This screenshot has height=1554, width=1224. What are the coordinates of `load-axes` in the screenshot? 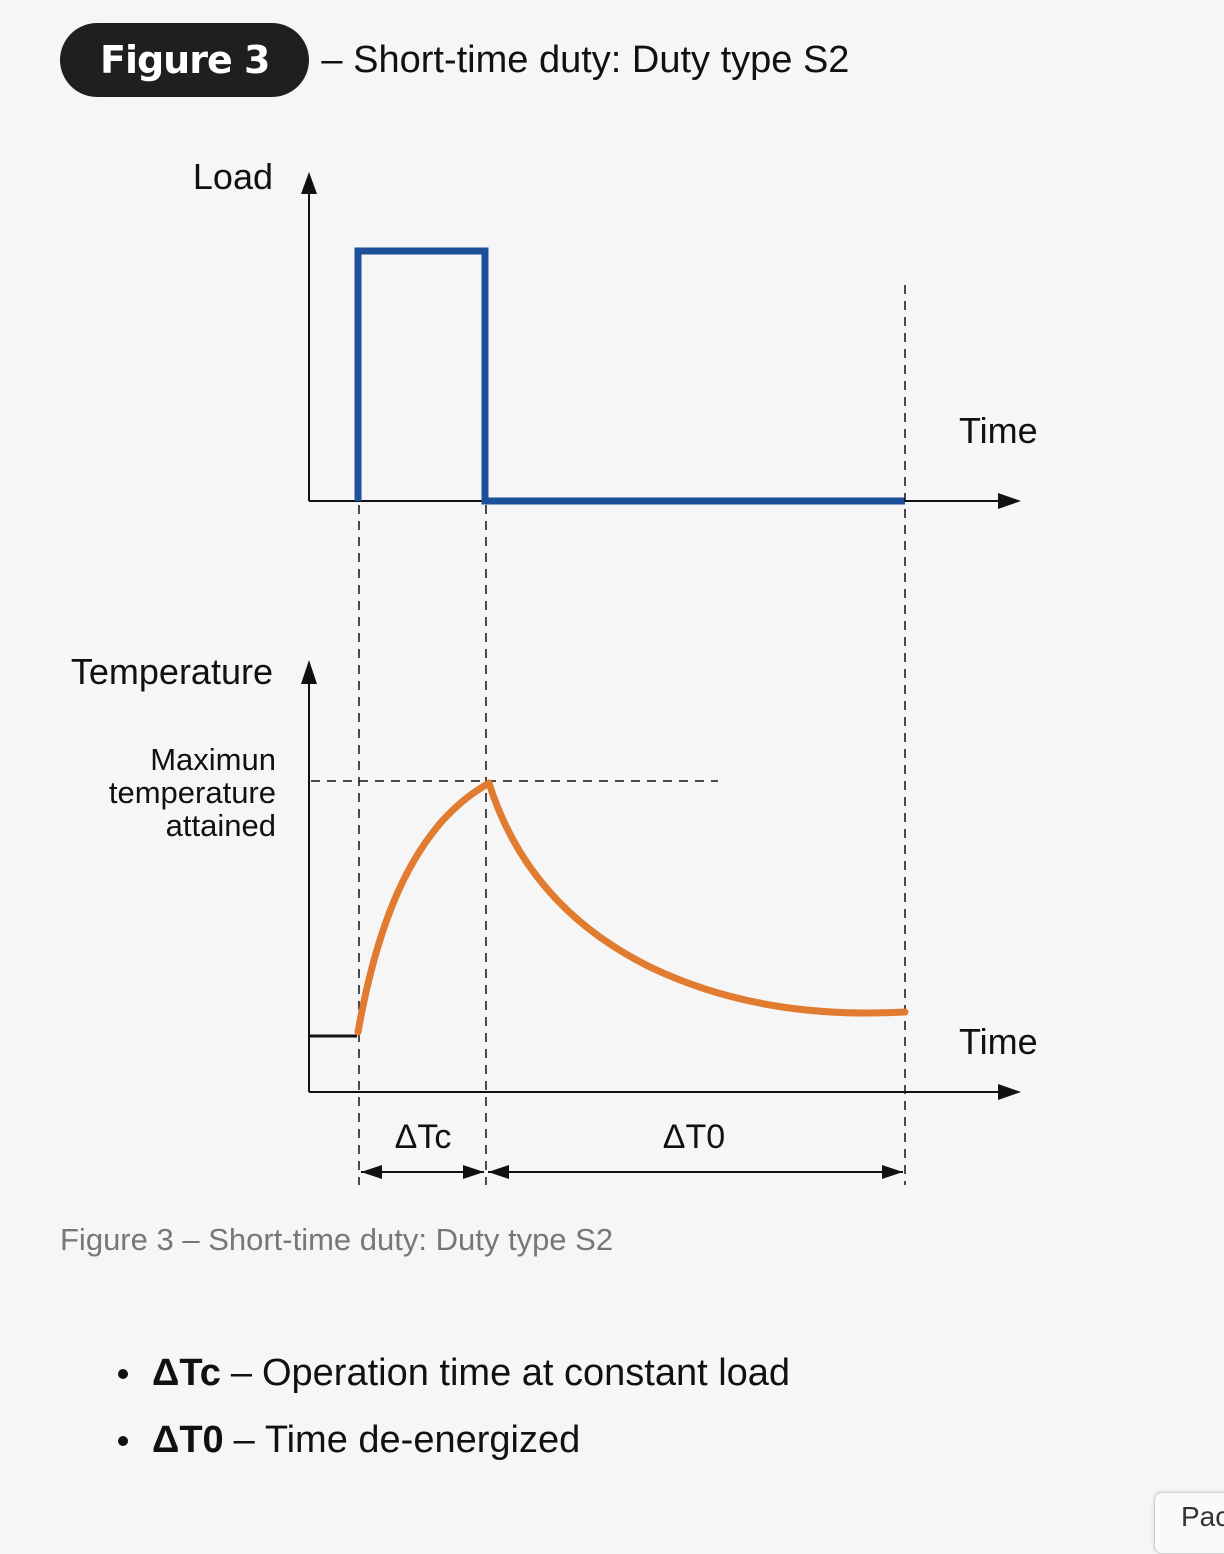 It's located at (661, 340).